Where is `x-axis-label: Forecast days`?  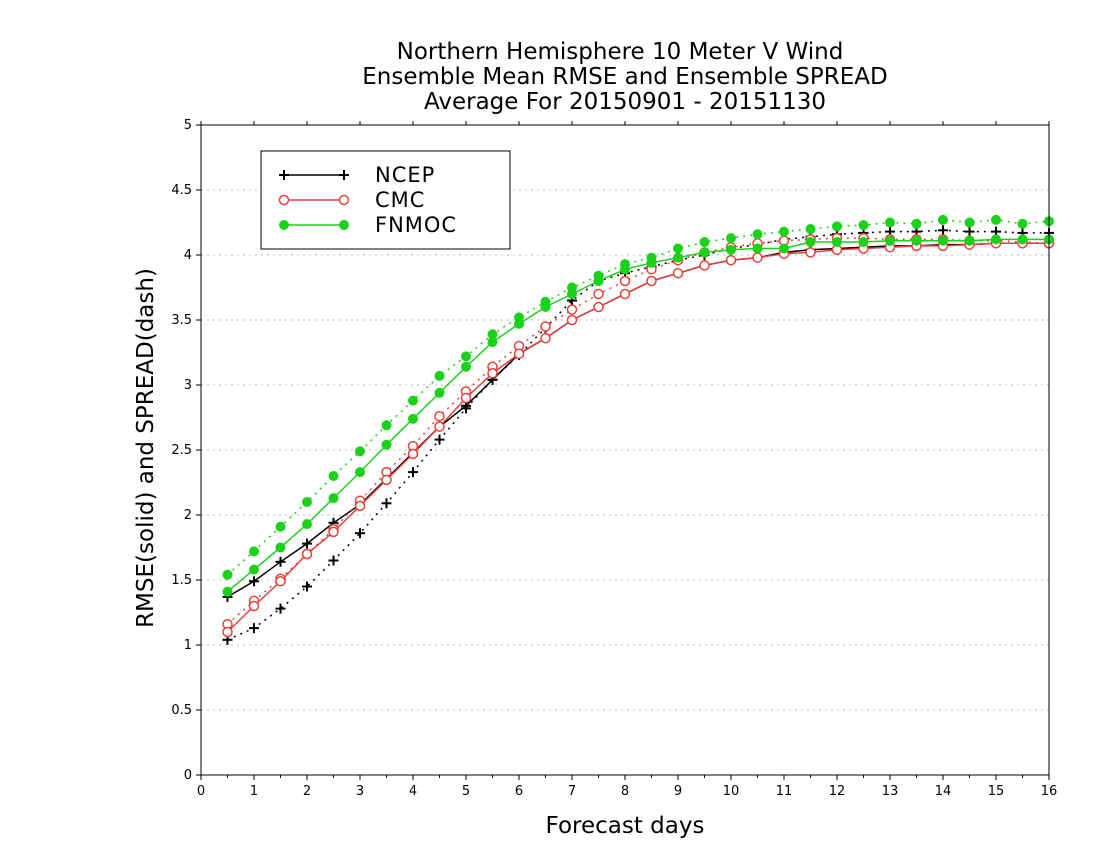
x-axis-label: Forecast days is located at coordinates (625, 826).